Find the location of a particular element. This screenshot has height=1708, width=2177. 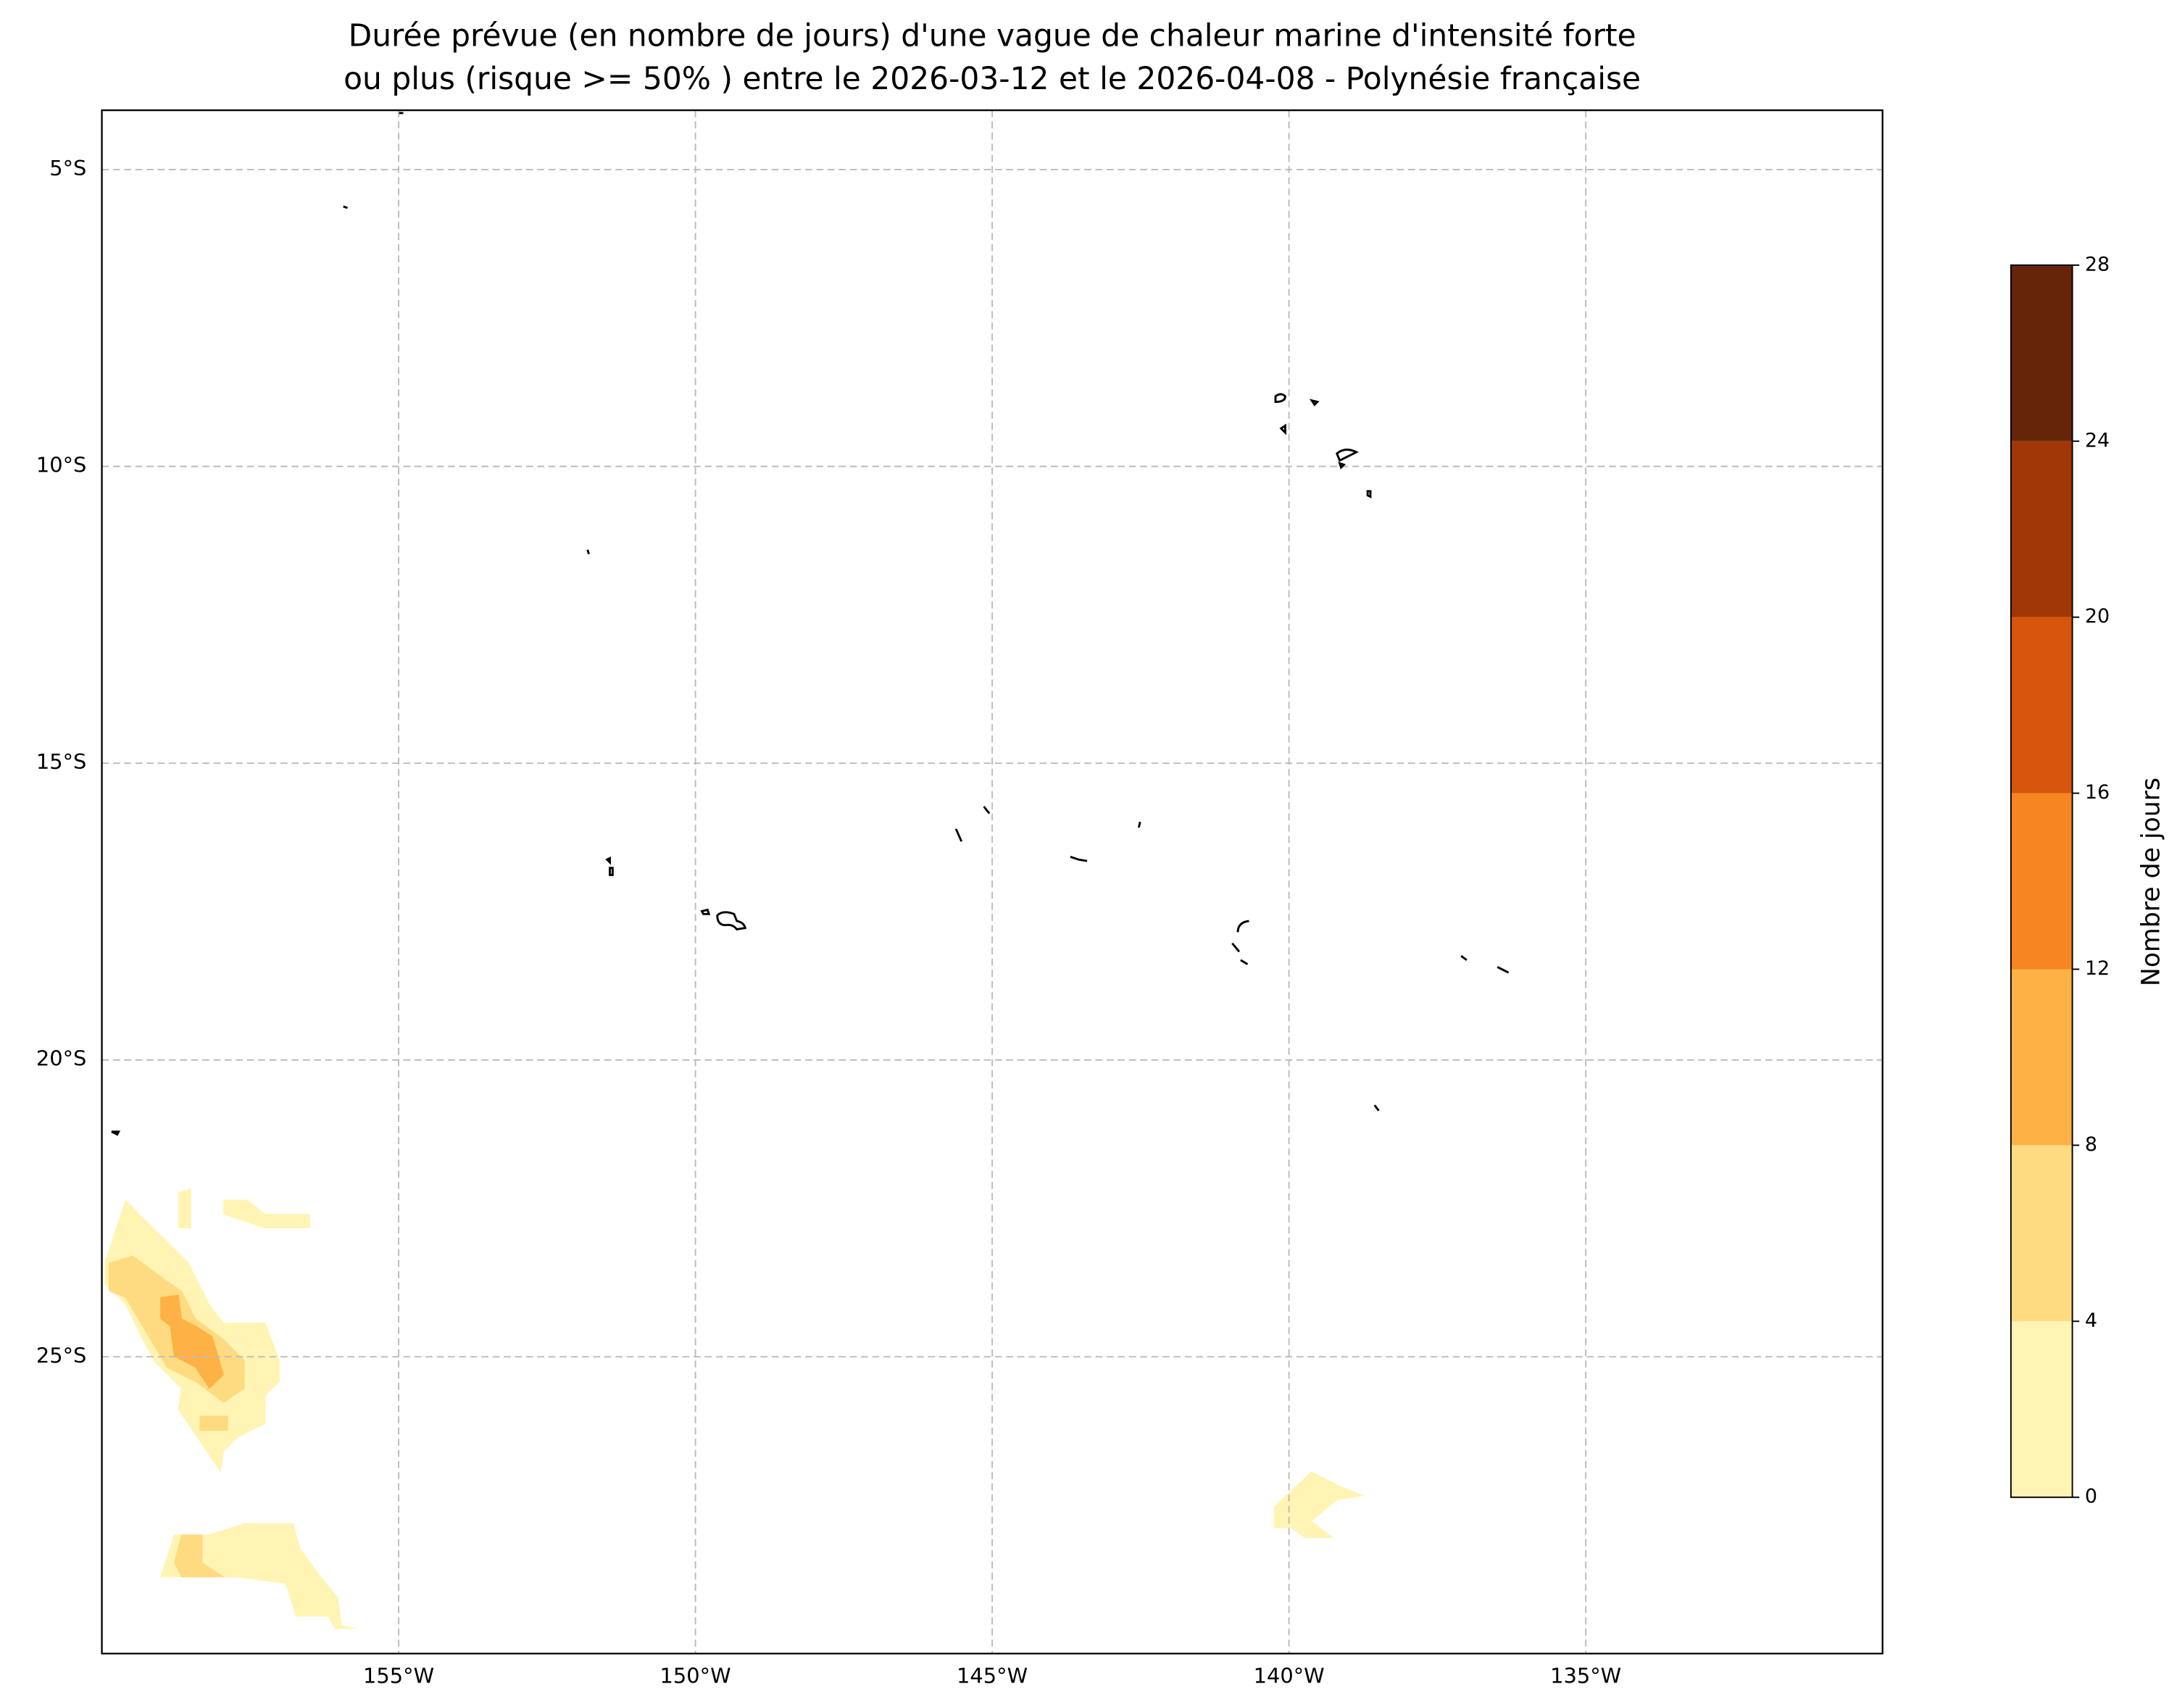

colorbar: 0 4 8 12 16 20 24 28 is located at coordinates (2060, 880).